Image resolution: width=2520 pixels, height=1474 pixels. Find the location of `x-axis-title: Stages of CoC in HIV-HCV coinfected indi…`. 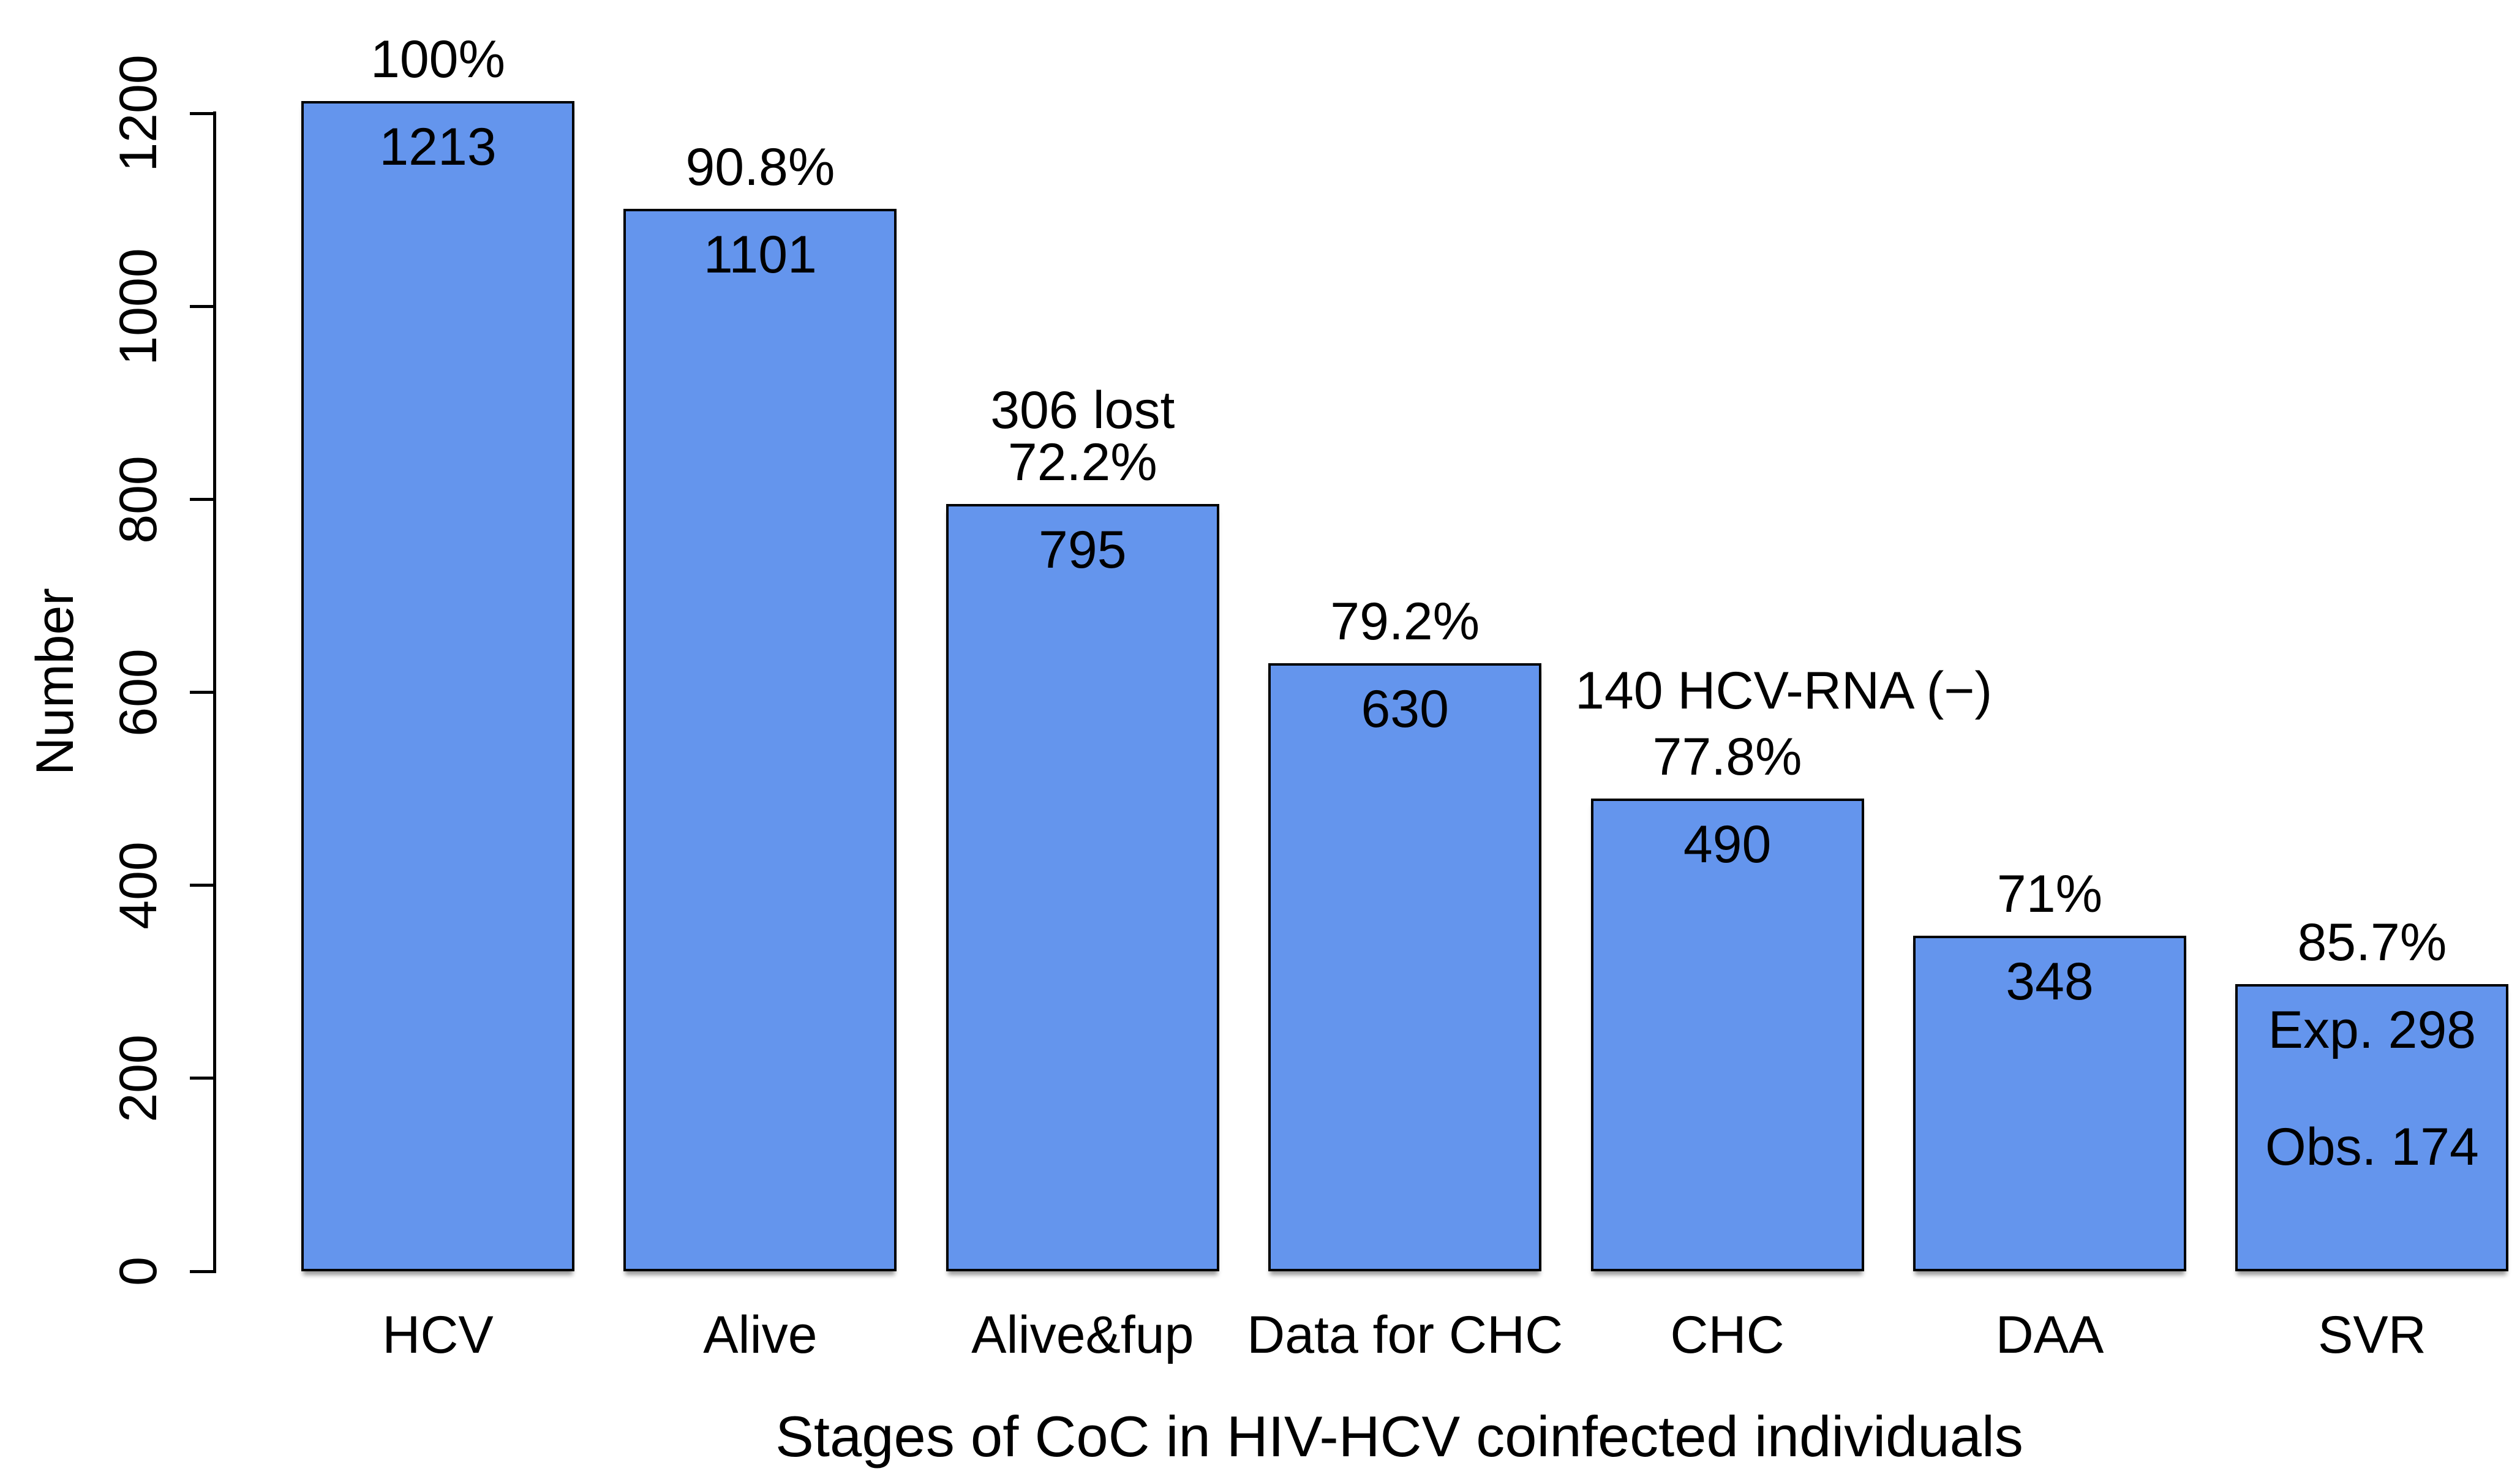

x-axis-title: Stages of CoC in HIV-HCV coinfected indi… is located at coordinates (1399, 1436).